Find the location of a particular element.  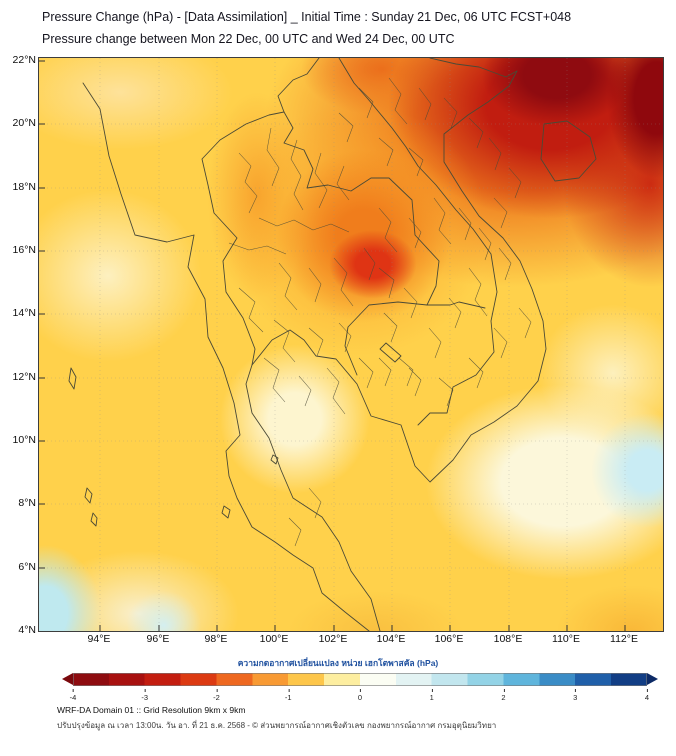

colorbar is located at coordinates (360, 679).